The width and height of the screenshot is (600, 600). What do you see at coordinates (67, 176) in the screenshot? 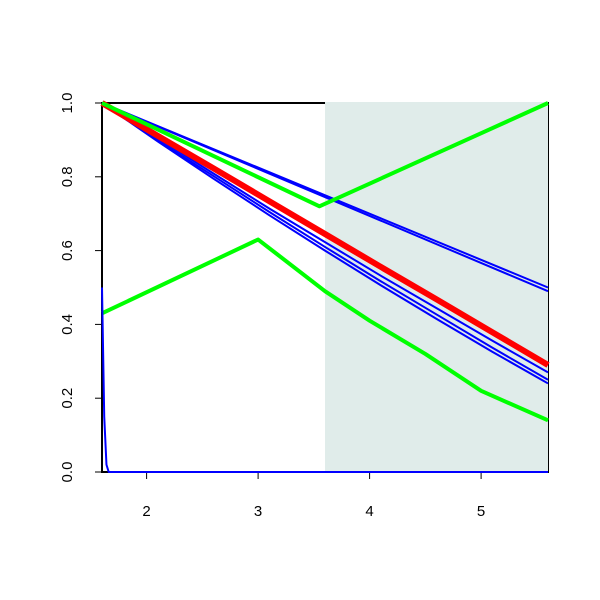
I see `y-tick-label: 0.8` at bounding box center [67, 176].